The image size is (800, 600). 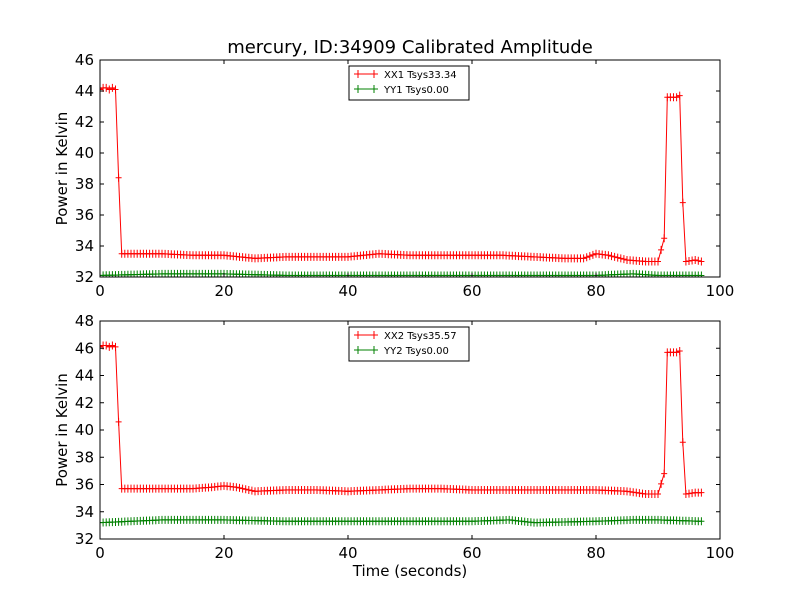 I want to click on legend-label: XX1 Tsys33.34, so click(x=420, y=75).